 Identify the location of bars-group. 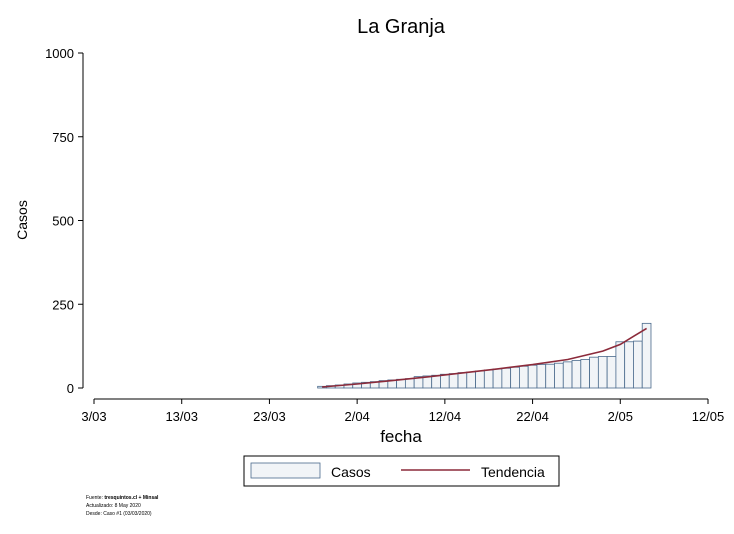
(484, 355).